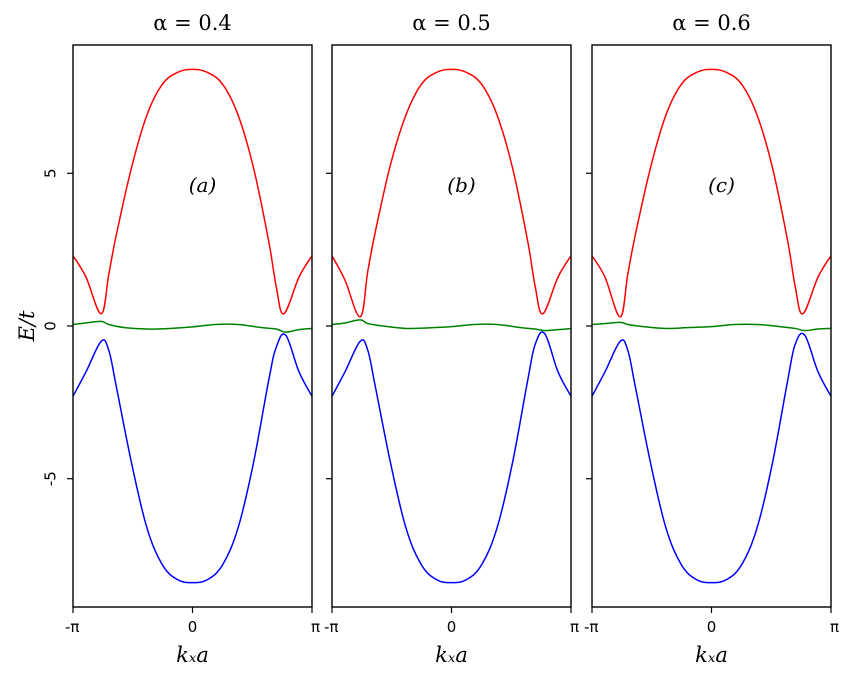 Image resolution: width=852 pixels, height=680 pixels. Describe the element at coordinates (51, 174) in the screenshot. I see `y-tick-label: 5` at that location.